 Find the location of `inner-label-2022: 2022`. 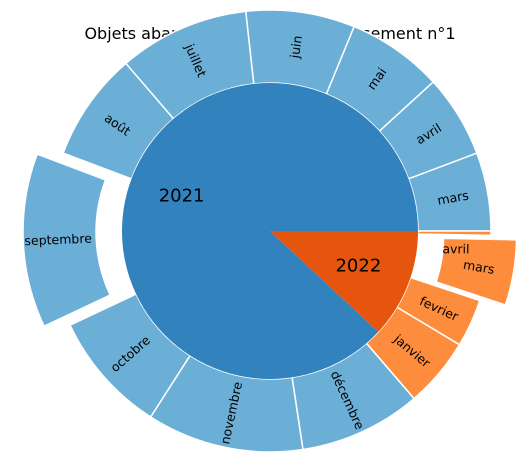

inner-label-2022: 2022 is located at coordinates (358, 265).